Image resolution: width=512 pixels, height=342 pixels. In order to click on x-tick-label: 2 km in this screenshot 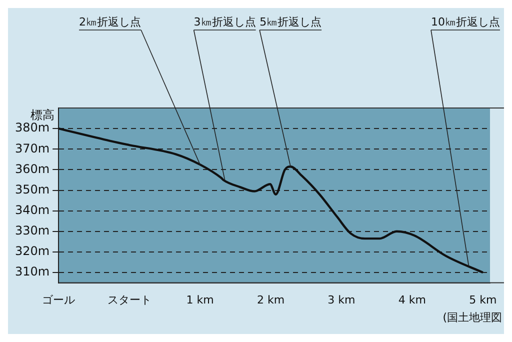, I will do `click(270, 299)`.